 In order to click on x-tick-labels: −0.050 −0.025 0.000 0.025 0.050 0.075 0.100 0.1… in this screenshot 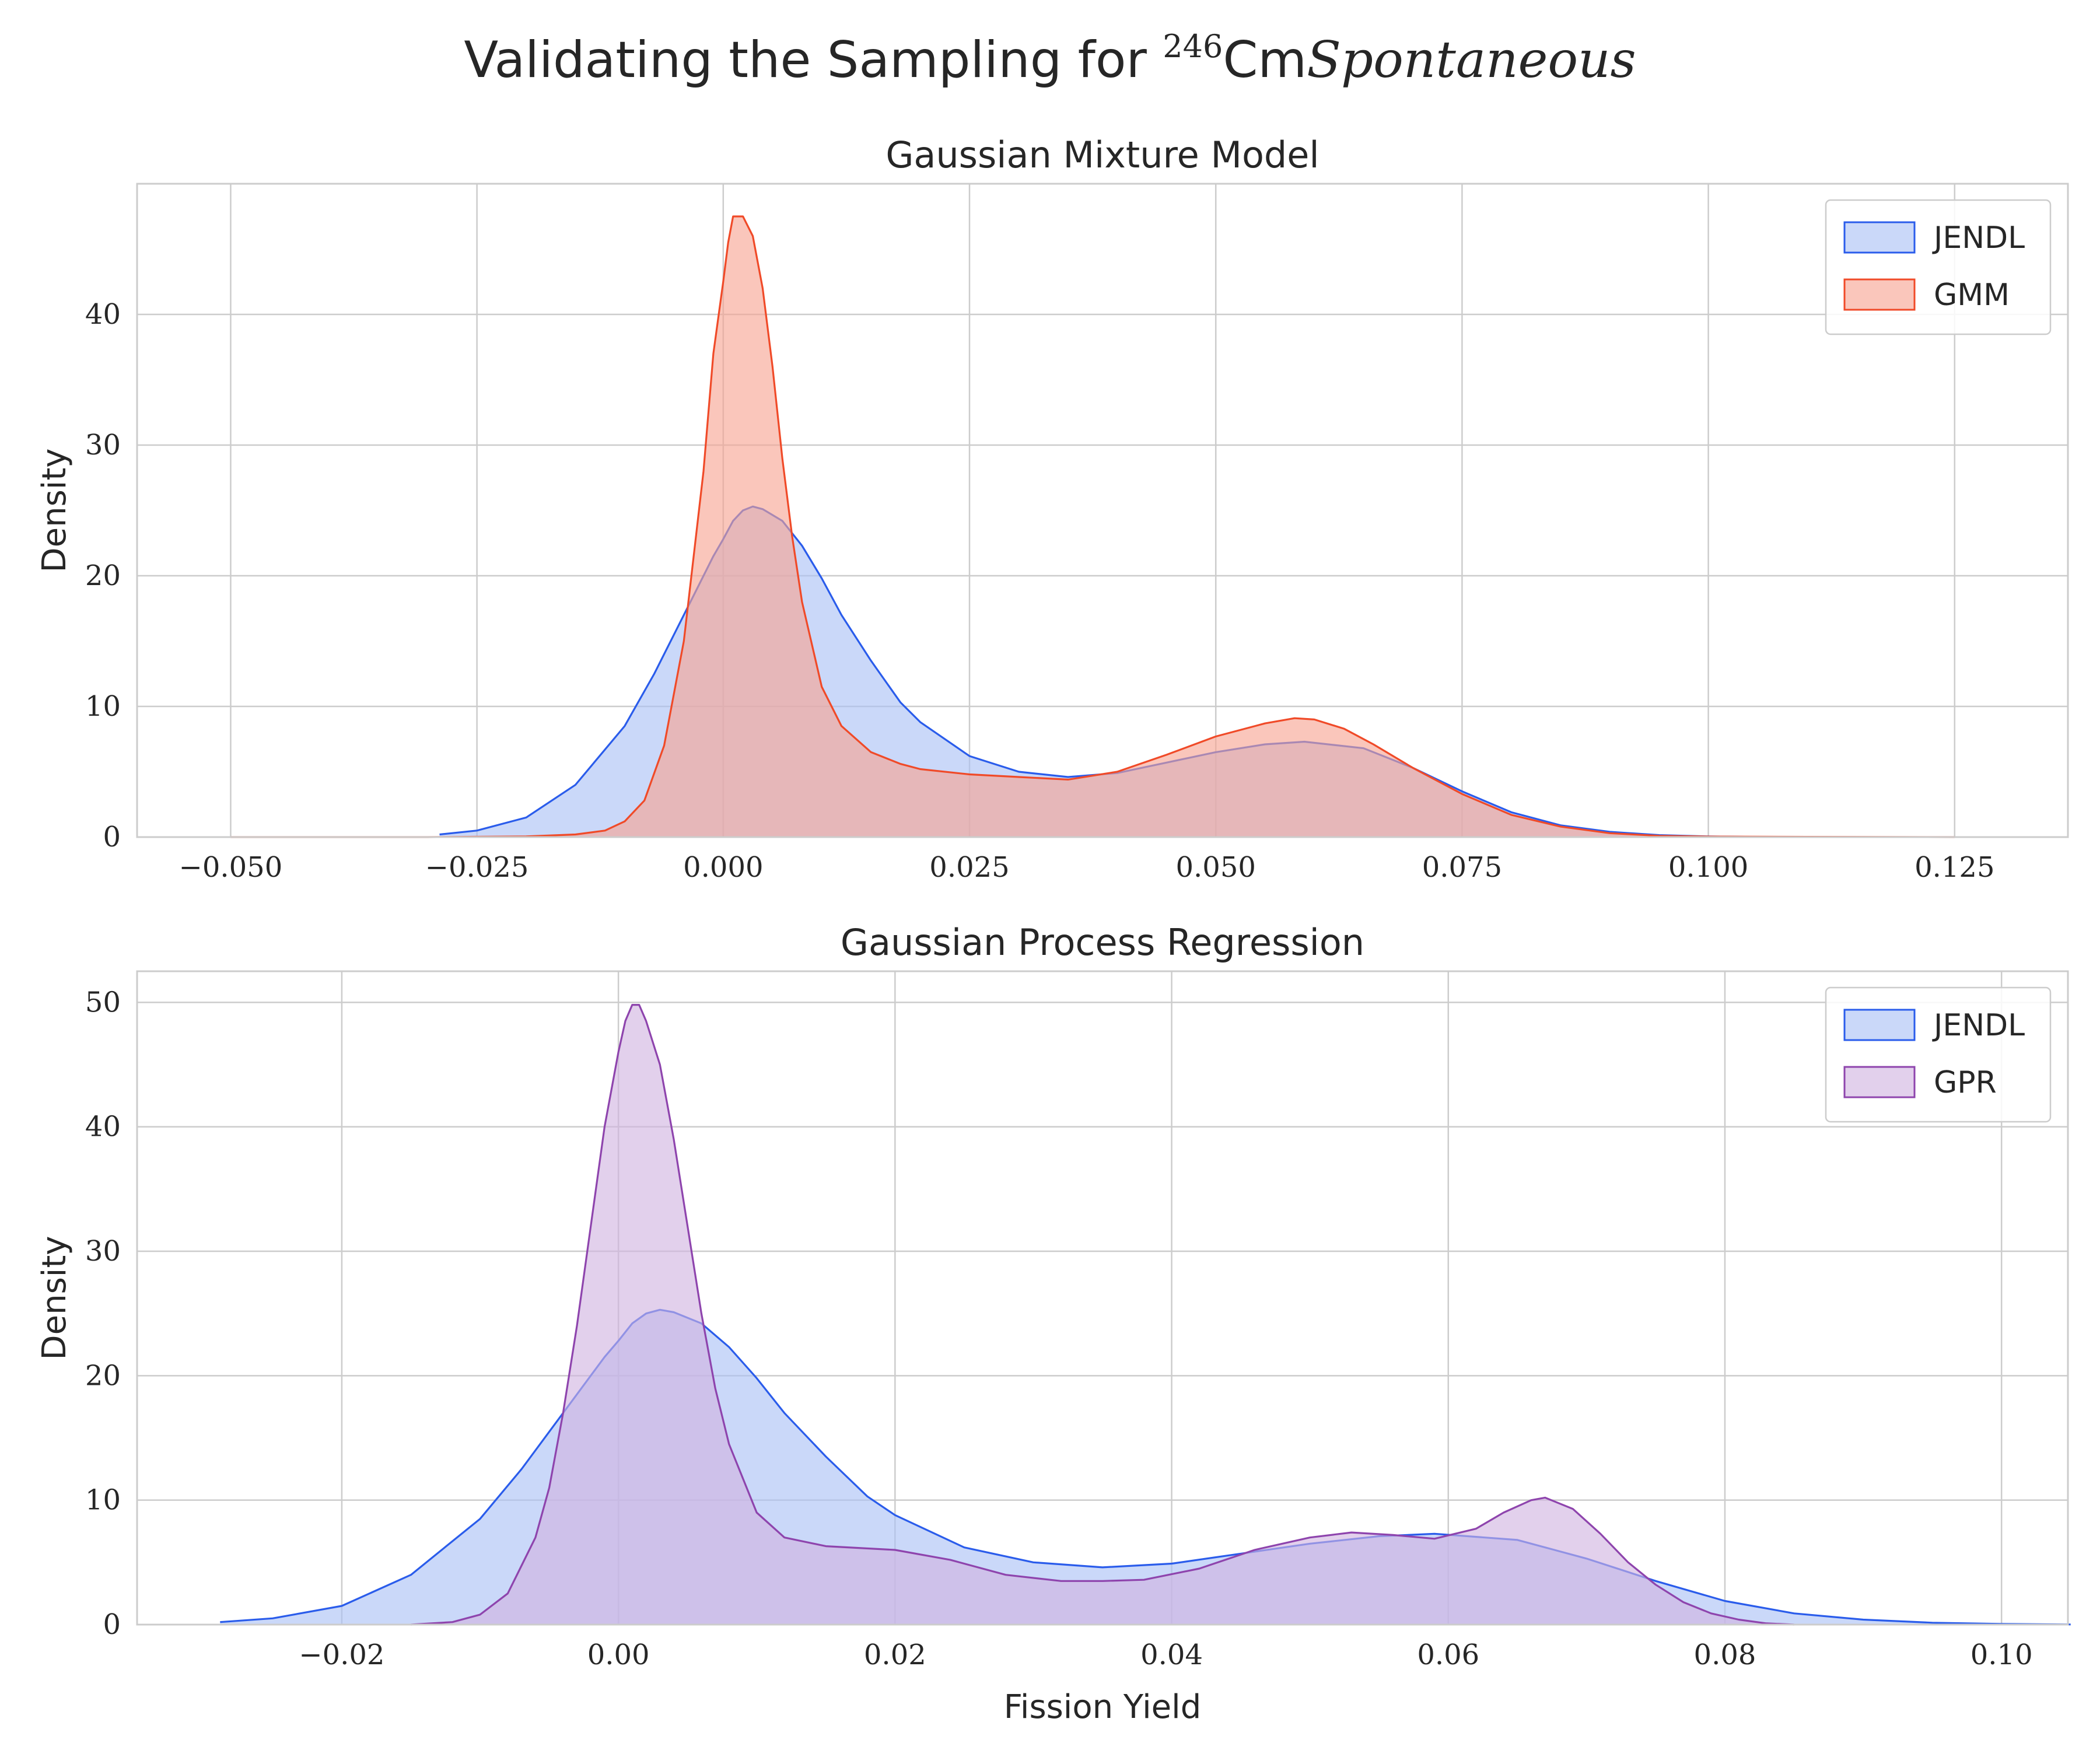, I will do `click(1087, 867)`.